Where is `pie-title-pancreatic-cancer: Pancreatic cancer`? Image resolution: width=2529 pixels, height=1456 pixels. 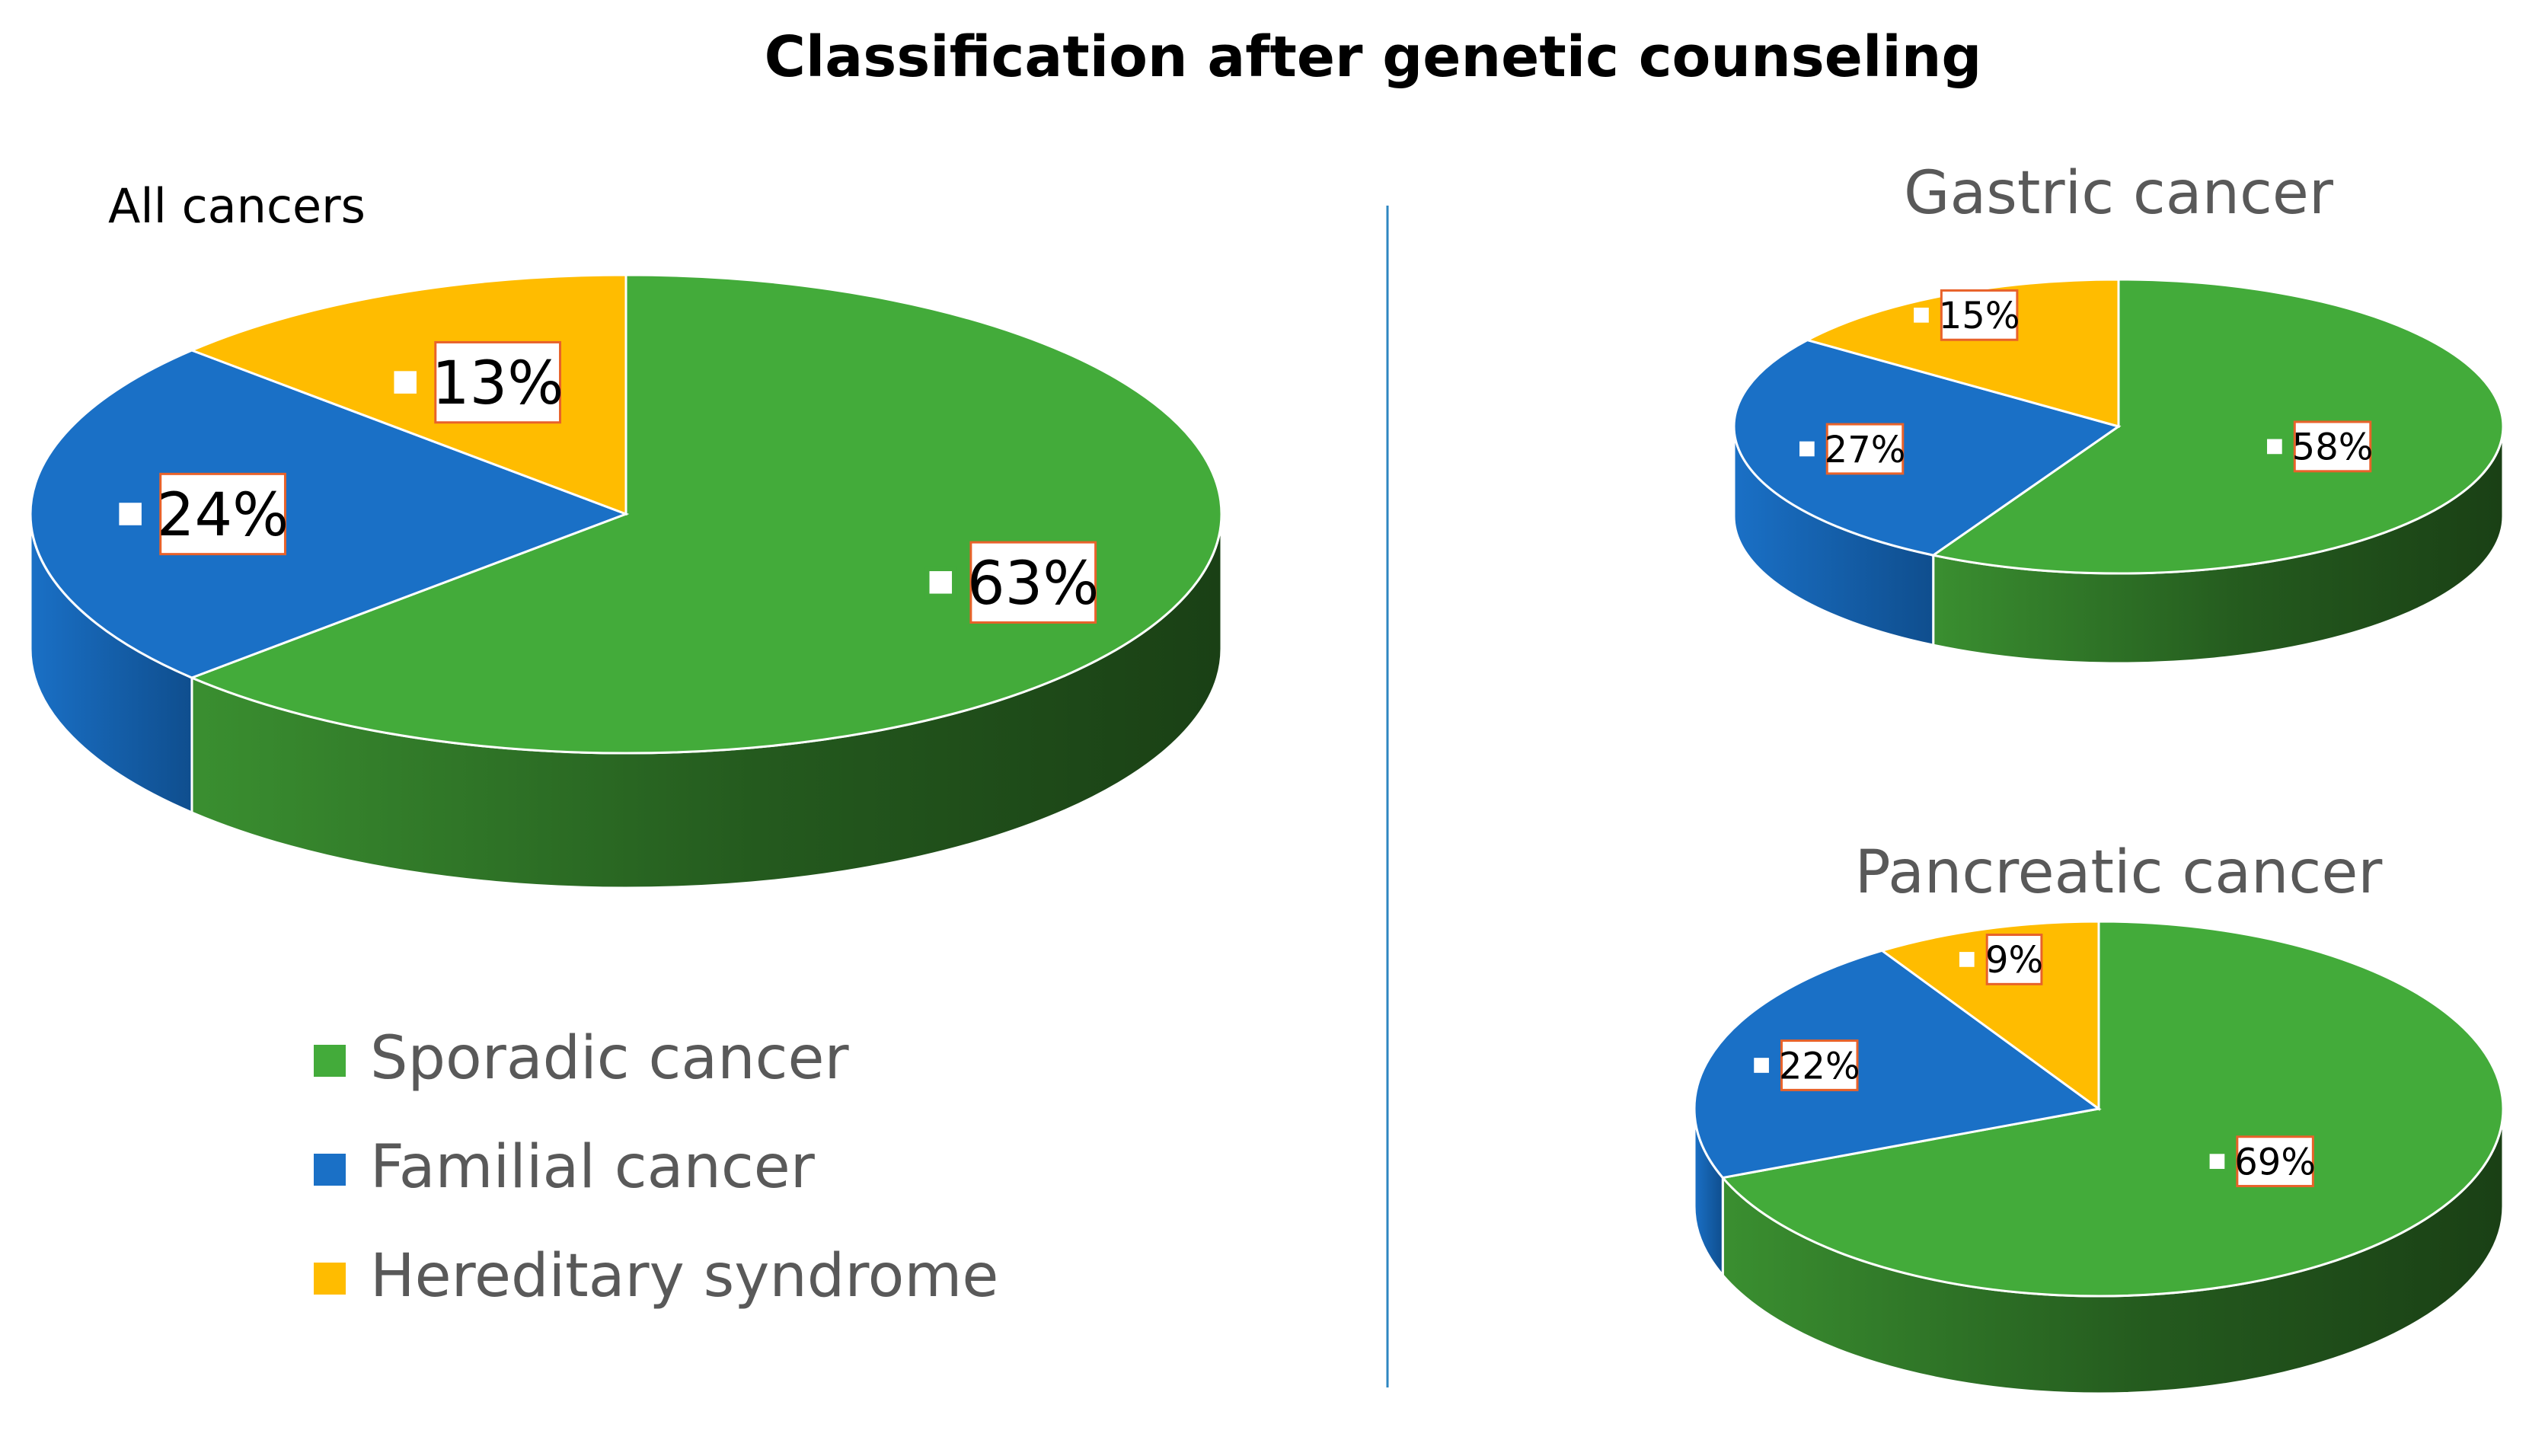
pie-title-pancreatic-cancer: Pancreatic cancer is located at coordinates (2120, 872).